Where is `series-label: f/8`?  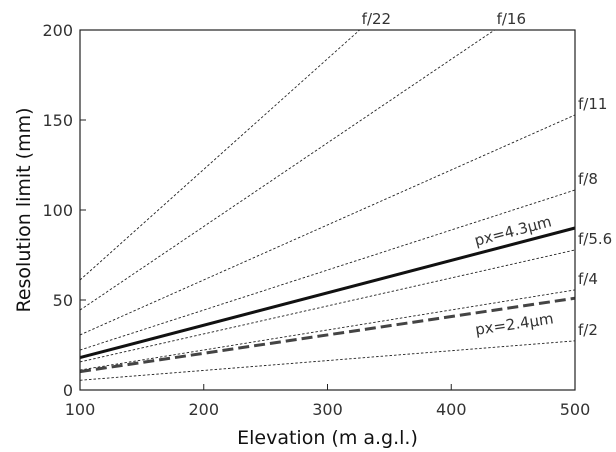
series-label: f/8 is located at coordinates (588, 179).